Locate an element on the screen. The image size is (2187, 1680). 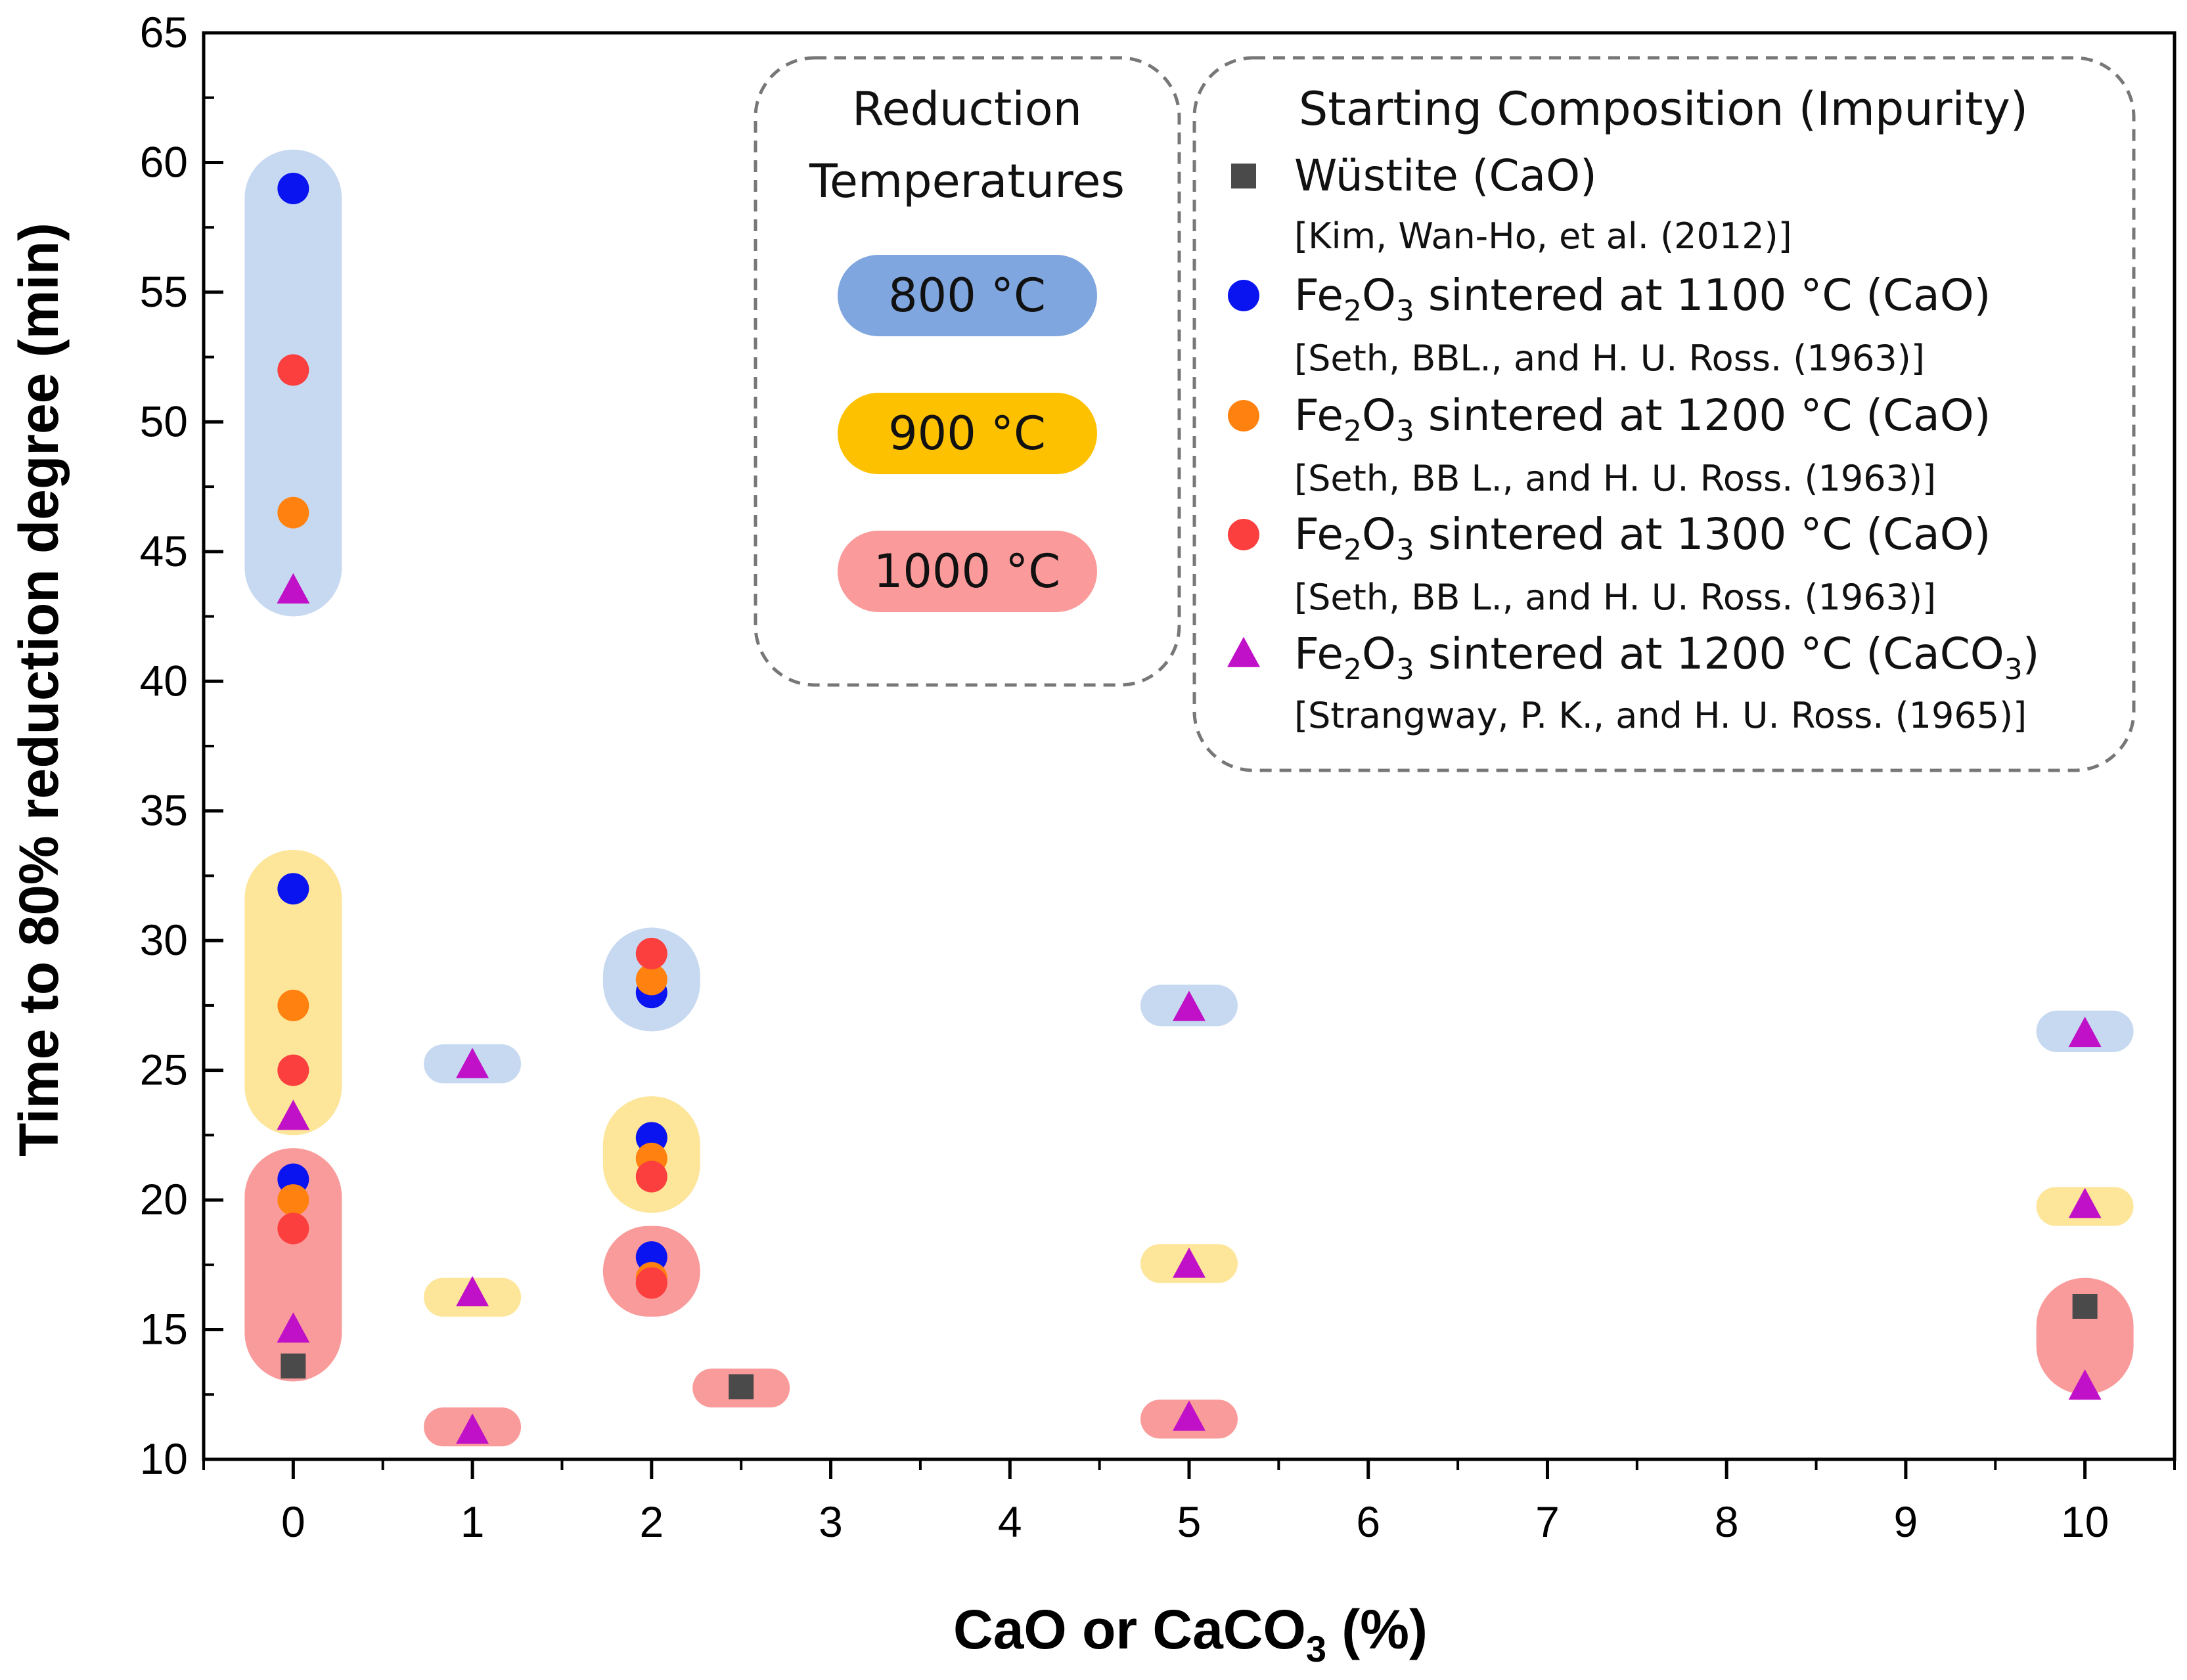
legend-composition-label-1: Fe2O3 sintered at 1100 °C (CaO) is located at coordinates (1642, 299).